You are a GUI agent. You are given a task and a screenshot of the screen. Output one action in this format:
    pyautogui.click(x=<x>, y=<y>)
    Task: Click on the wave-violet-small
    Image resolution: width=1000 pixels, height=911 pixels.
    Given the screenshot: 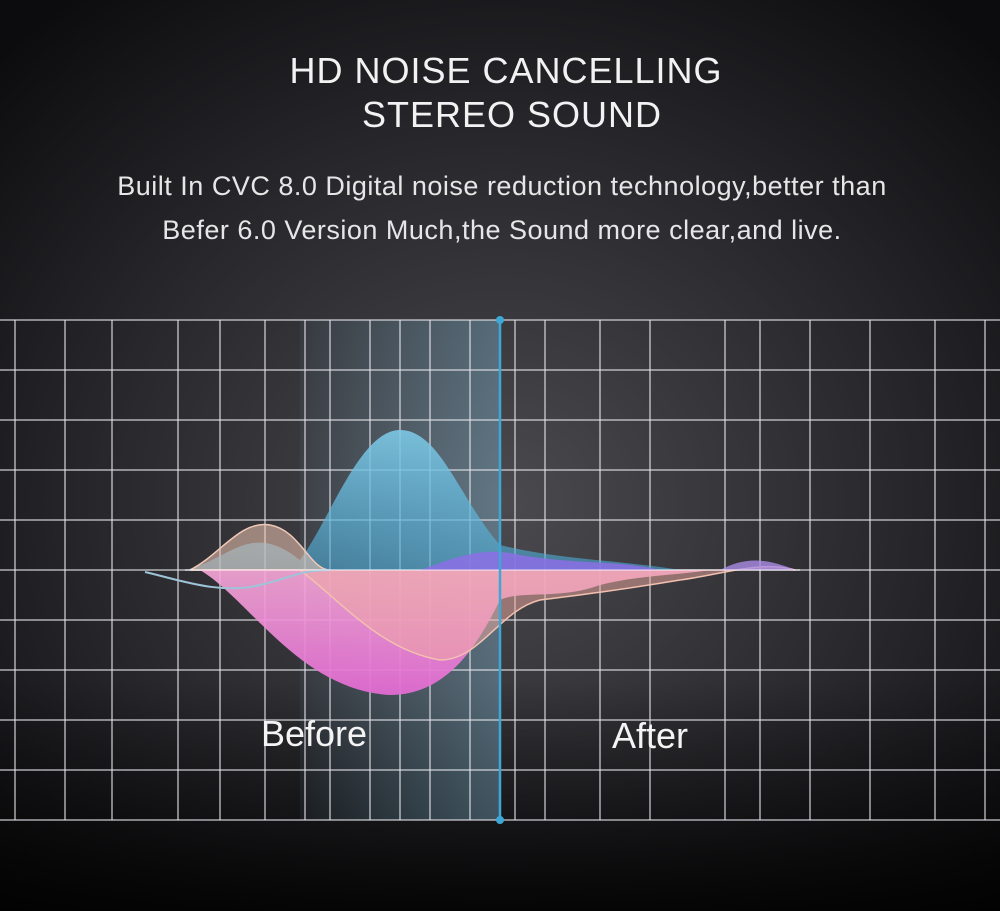 What is the action you would take?
    pyautogui.click(x=757, y=565)
    